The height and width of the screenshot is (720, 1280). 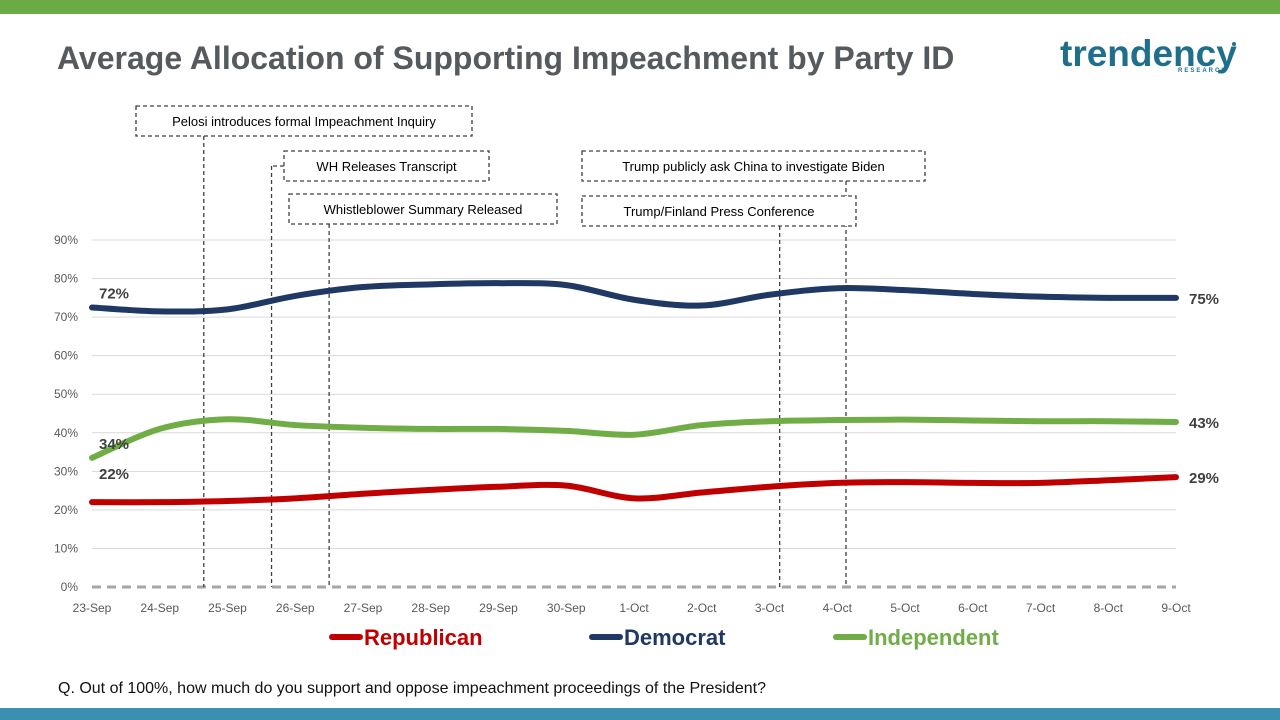 I want to click on y-tick-label: 10%, so click(x=66, y=548).